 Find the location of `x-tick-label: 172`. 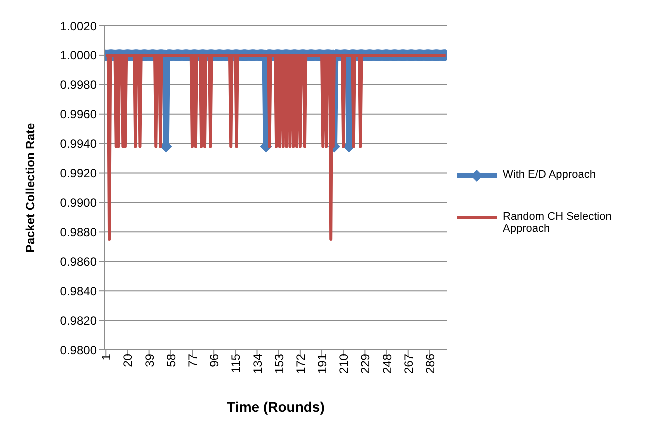

x-tick-label: 172 is located at coordinates (301, 364).